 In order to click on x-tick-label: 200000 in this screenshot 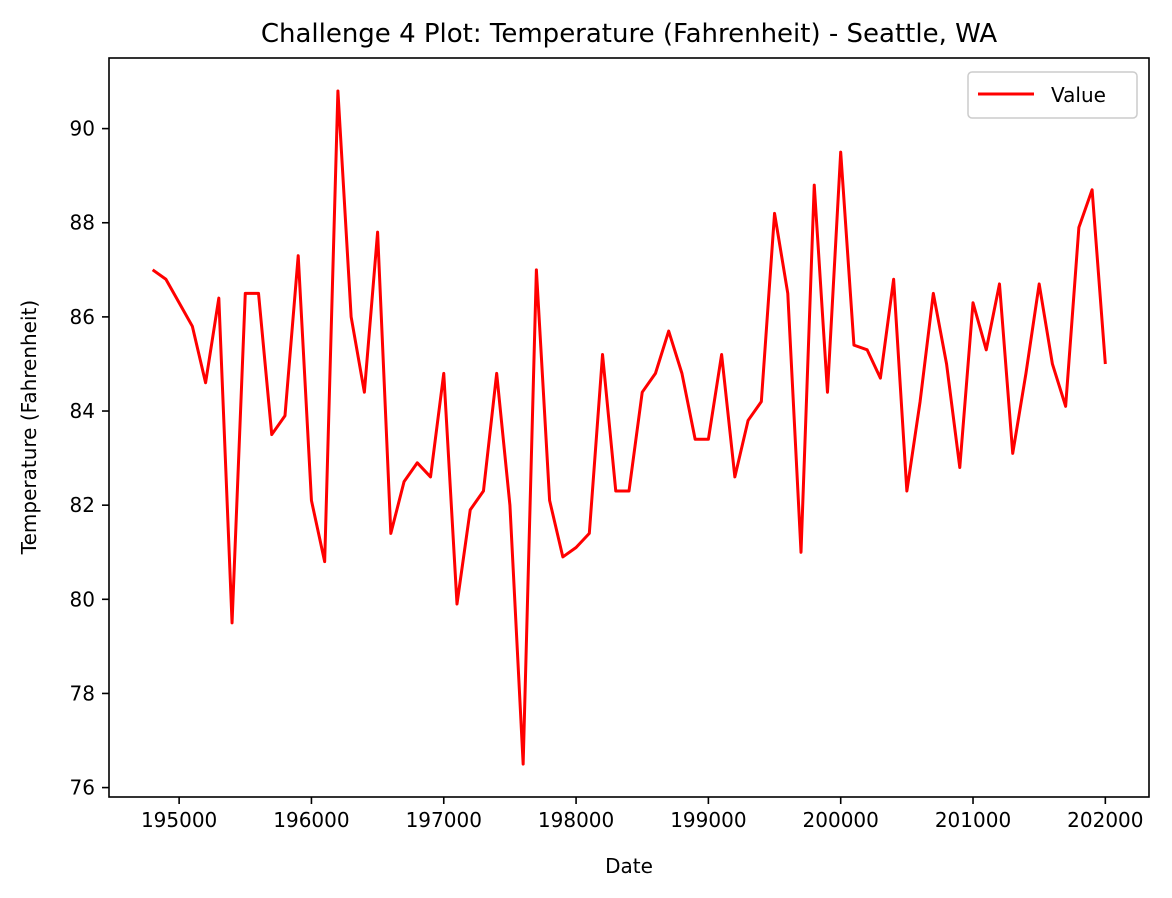, I will do `click(841, 820)`.